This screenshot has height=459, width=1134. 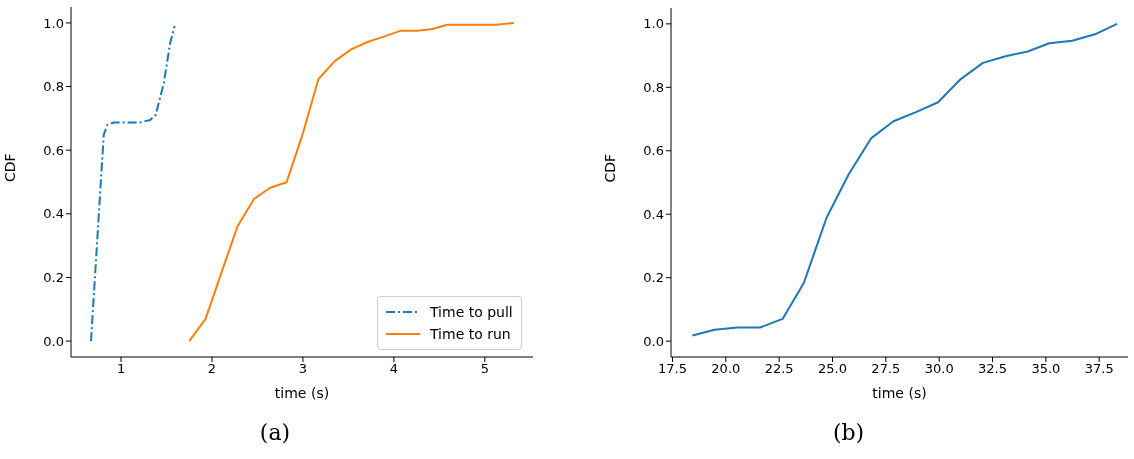 I want to click on x-tick-label: 20.0, so click(x=726, y=369).